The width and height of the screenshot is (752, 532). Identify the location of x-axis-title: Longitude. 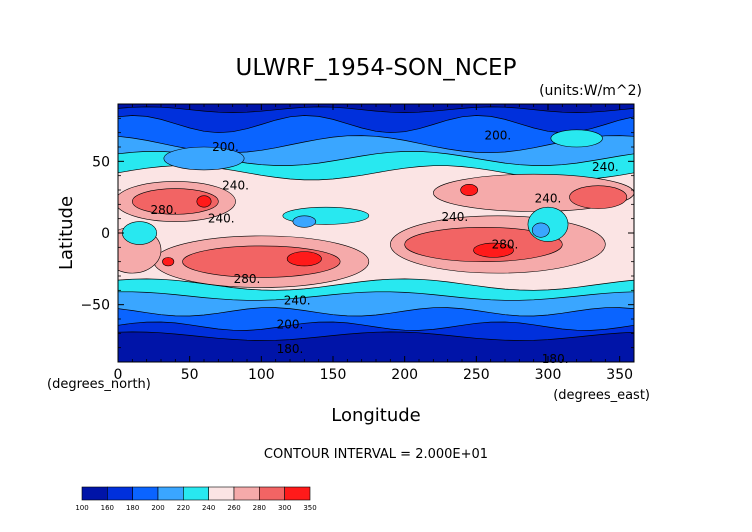
(376, 415).